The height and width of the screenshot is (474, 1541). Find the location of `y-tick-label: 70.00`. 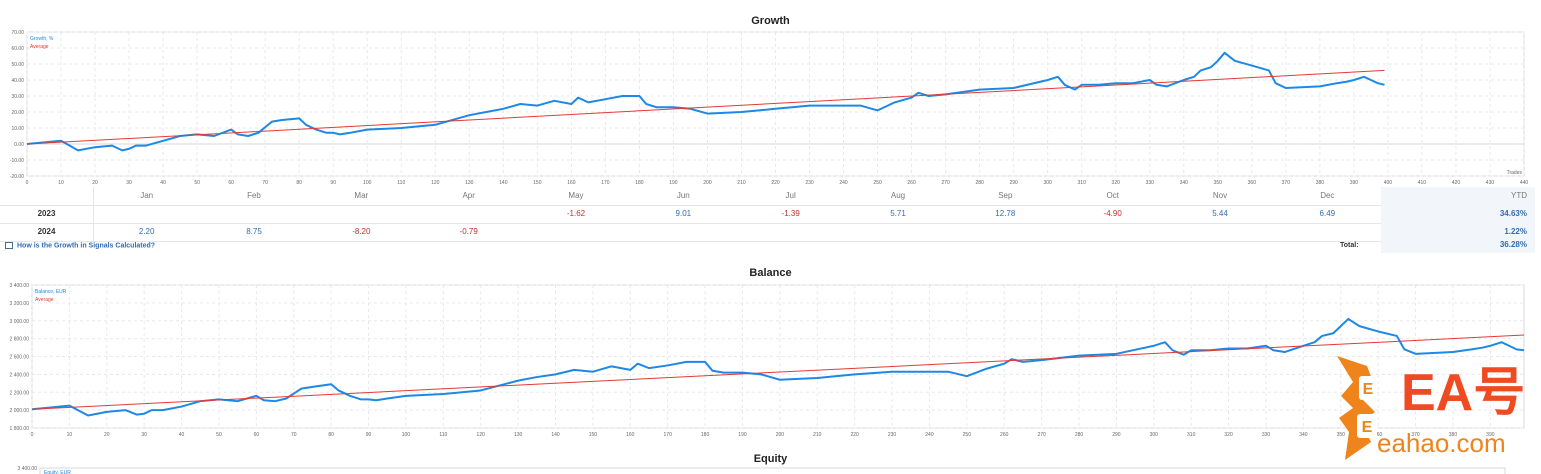

y-tick-label: 70.00 is located at coordinates (17, 33).